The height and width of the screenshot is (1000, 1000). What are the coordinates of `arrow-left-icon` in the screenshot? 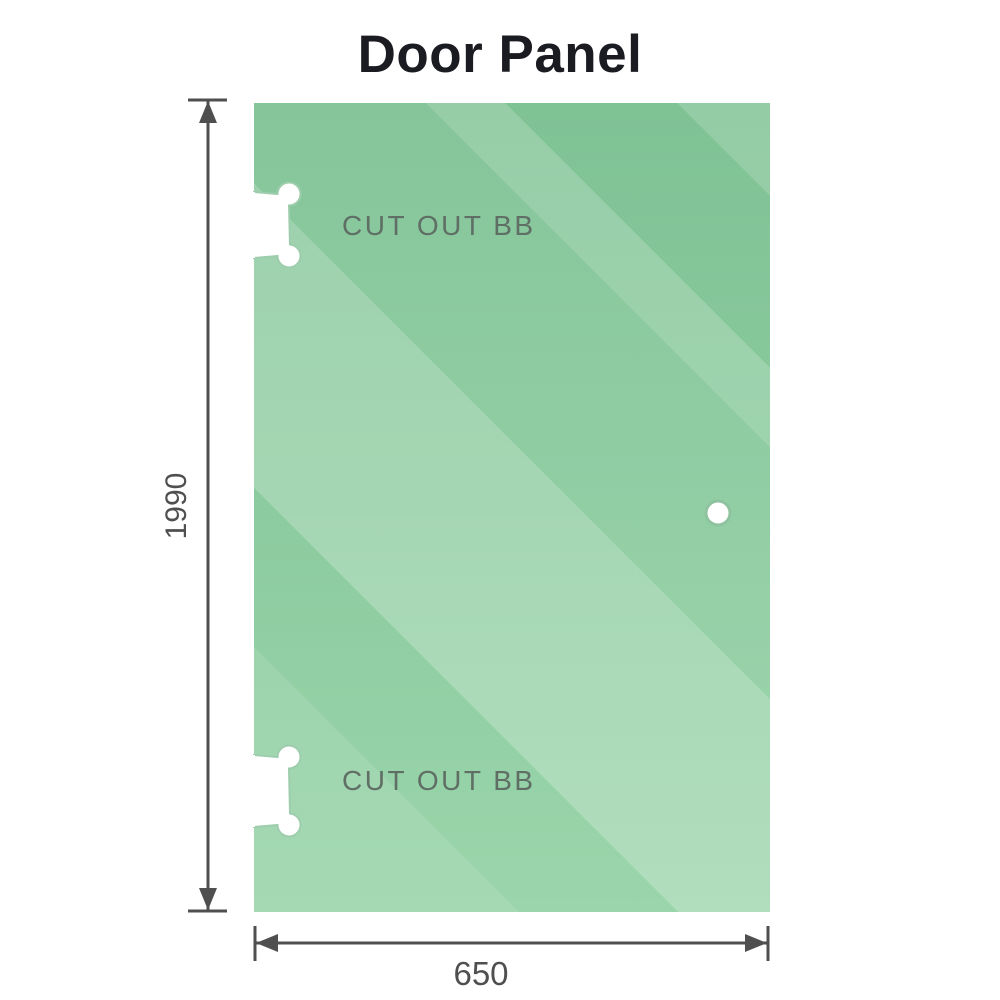 It's located at (267, 943).